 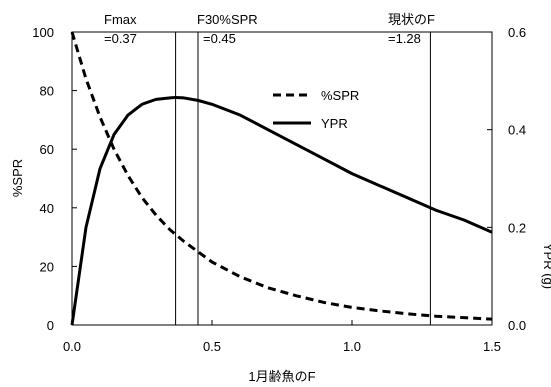 What do you see at coordinates (227, 19) in the screenshot?
I see `reference-label: F30%SPR` at bounding box center [227, 19].